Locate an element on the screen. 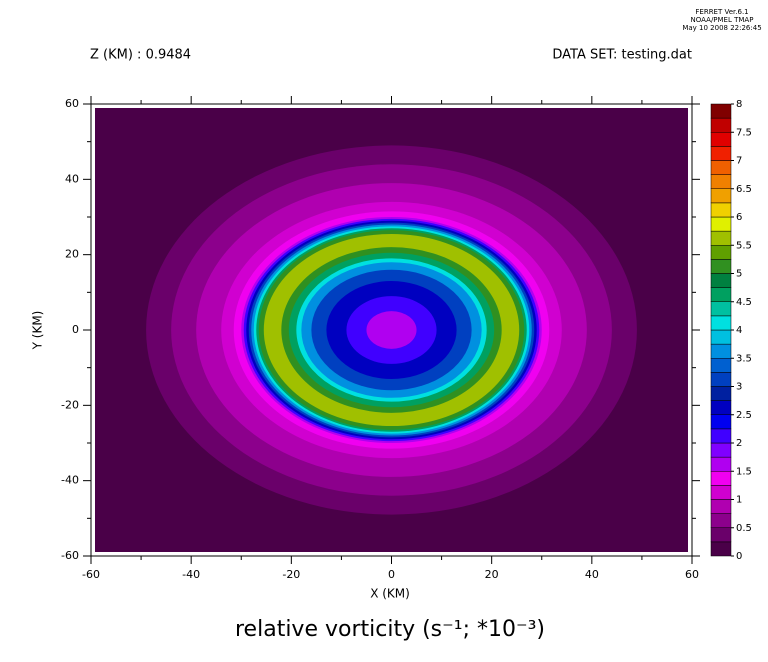  x-tick-label: 40 is located at coordinates (592, 574).